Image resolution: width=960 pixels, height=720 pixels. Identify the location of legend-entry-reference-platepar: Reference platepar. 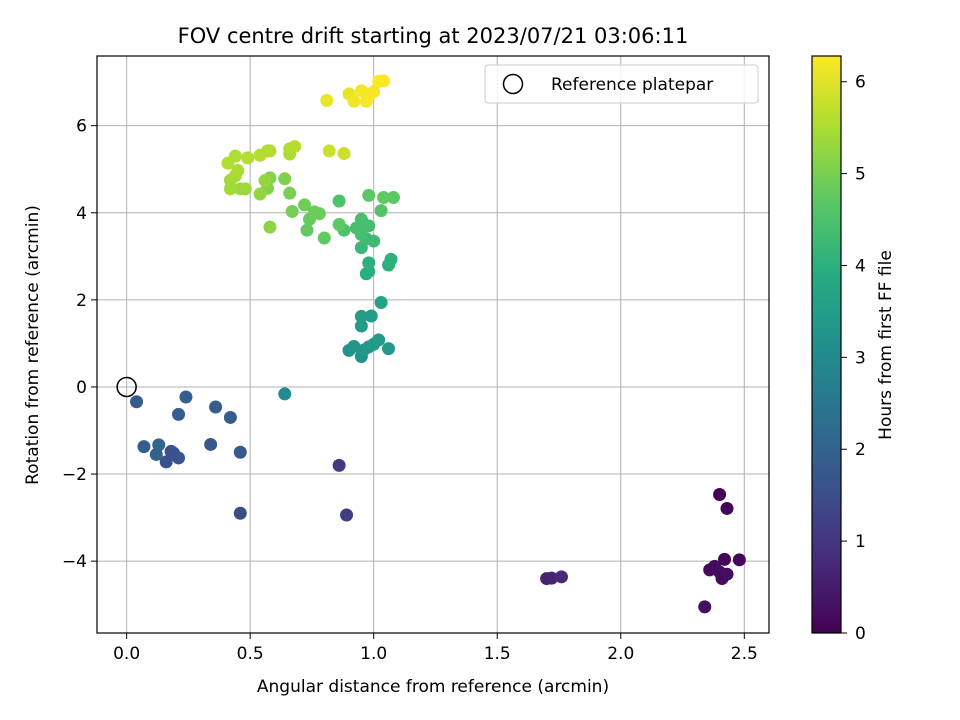
(632, 85).